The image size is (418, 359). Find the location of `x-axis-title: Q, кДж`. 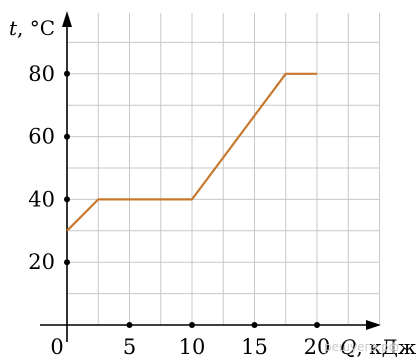

x-axis-title: Q, кДж is located at coordinates (378, 347).